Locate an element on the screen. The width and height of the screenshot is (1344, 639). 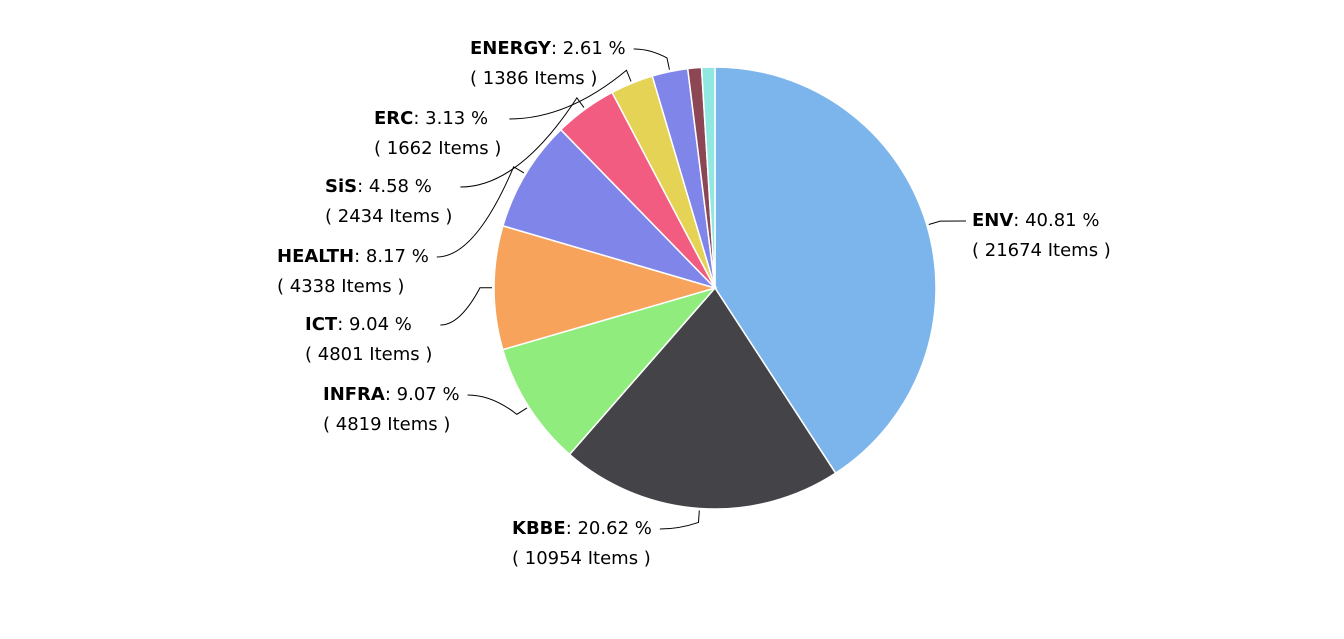
item-label: ( 2434 Items ) is located at coordinates (388, 216).